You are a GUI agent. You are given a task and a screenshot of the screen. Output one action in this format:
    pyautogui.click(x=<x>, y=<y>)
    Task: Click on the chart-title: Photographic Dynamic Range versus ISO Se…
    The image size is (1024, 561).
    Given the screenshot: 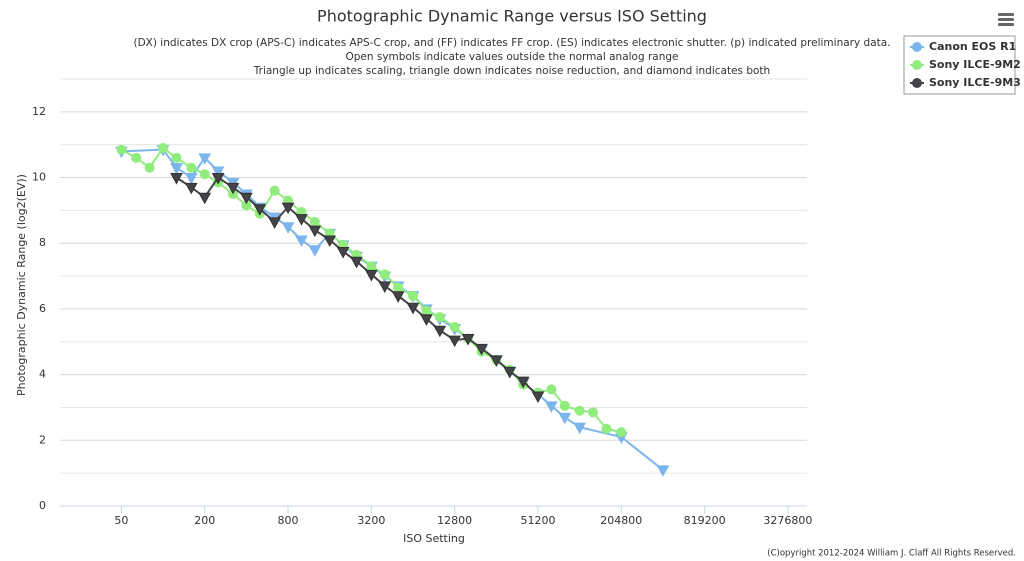 What is the action you would take?
    pyautogui.click(x=512, y=16)
    